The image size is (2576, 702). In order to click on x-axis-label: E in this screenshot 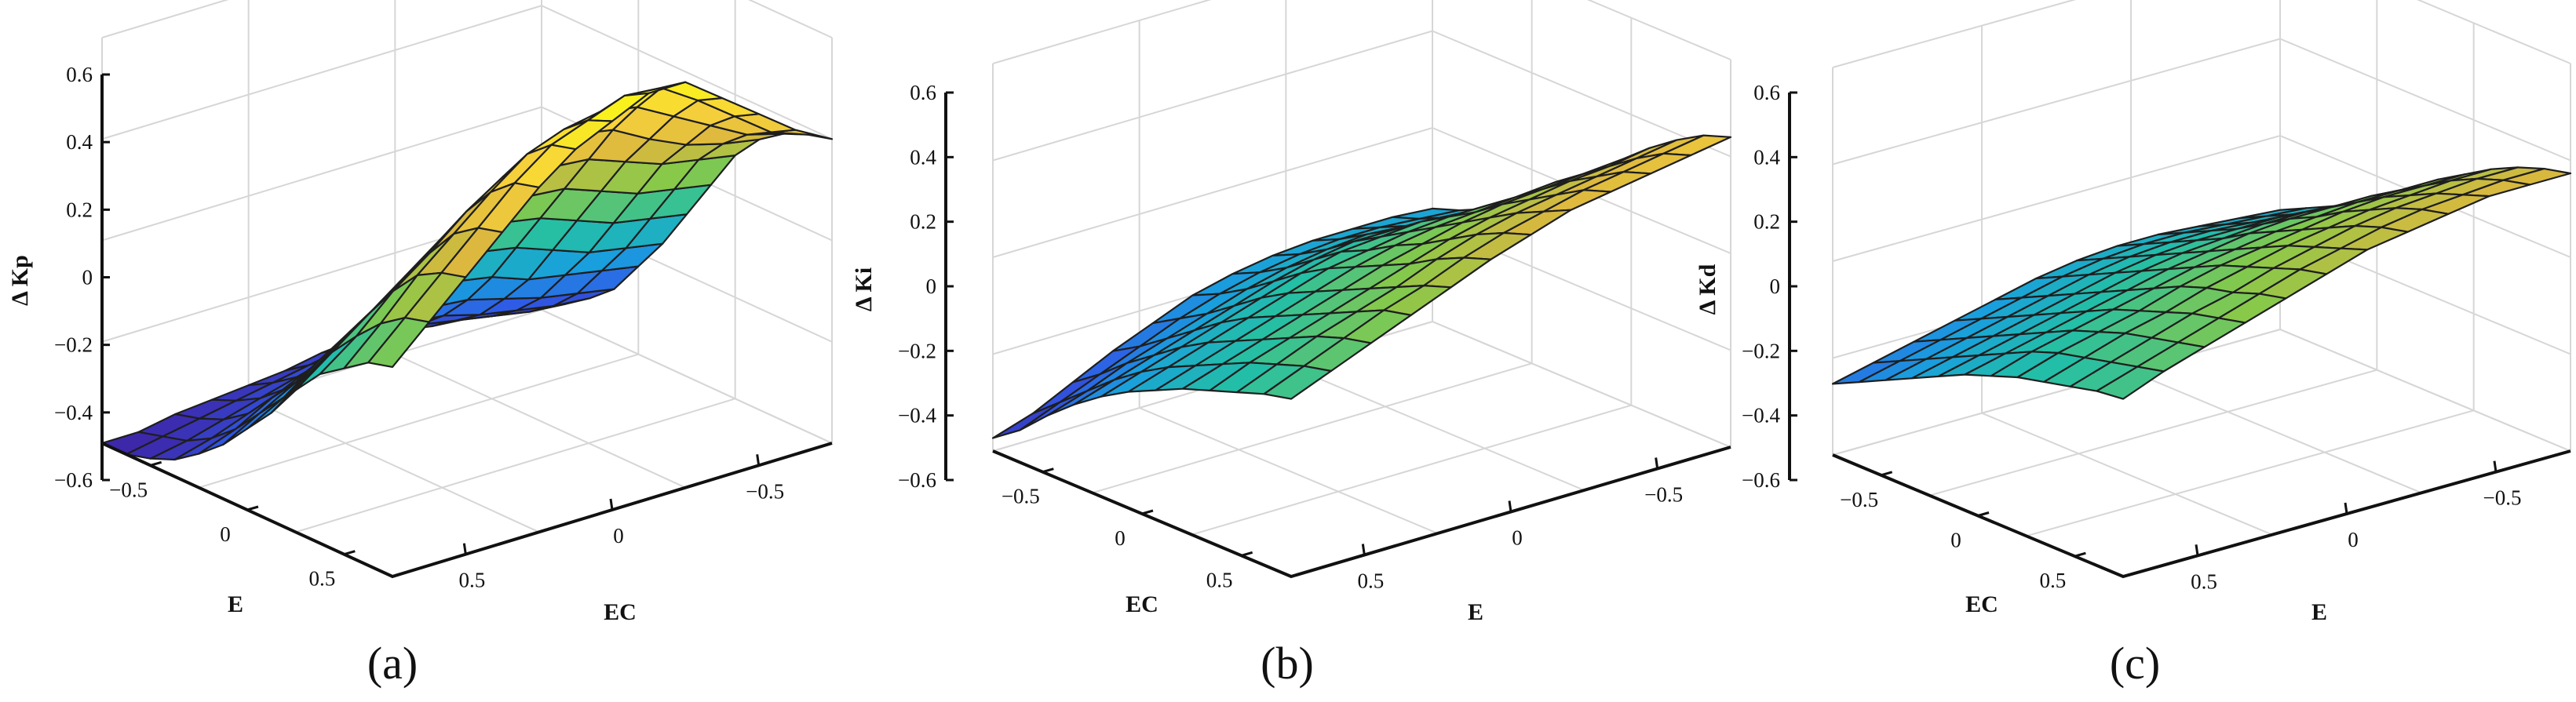, I will do `click(235, 604)`.